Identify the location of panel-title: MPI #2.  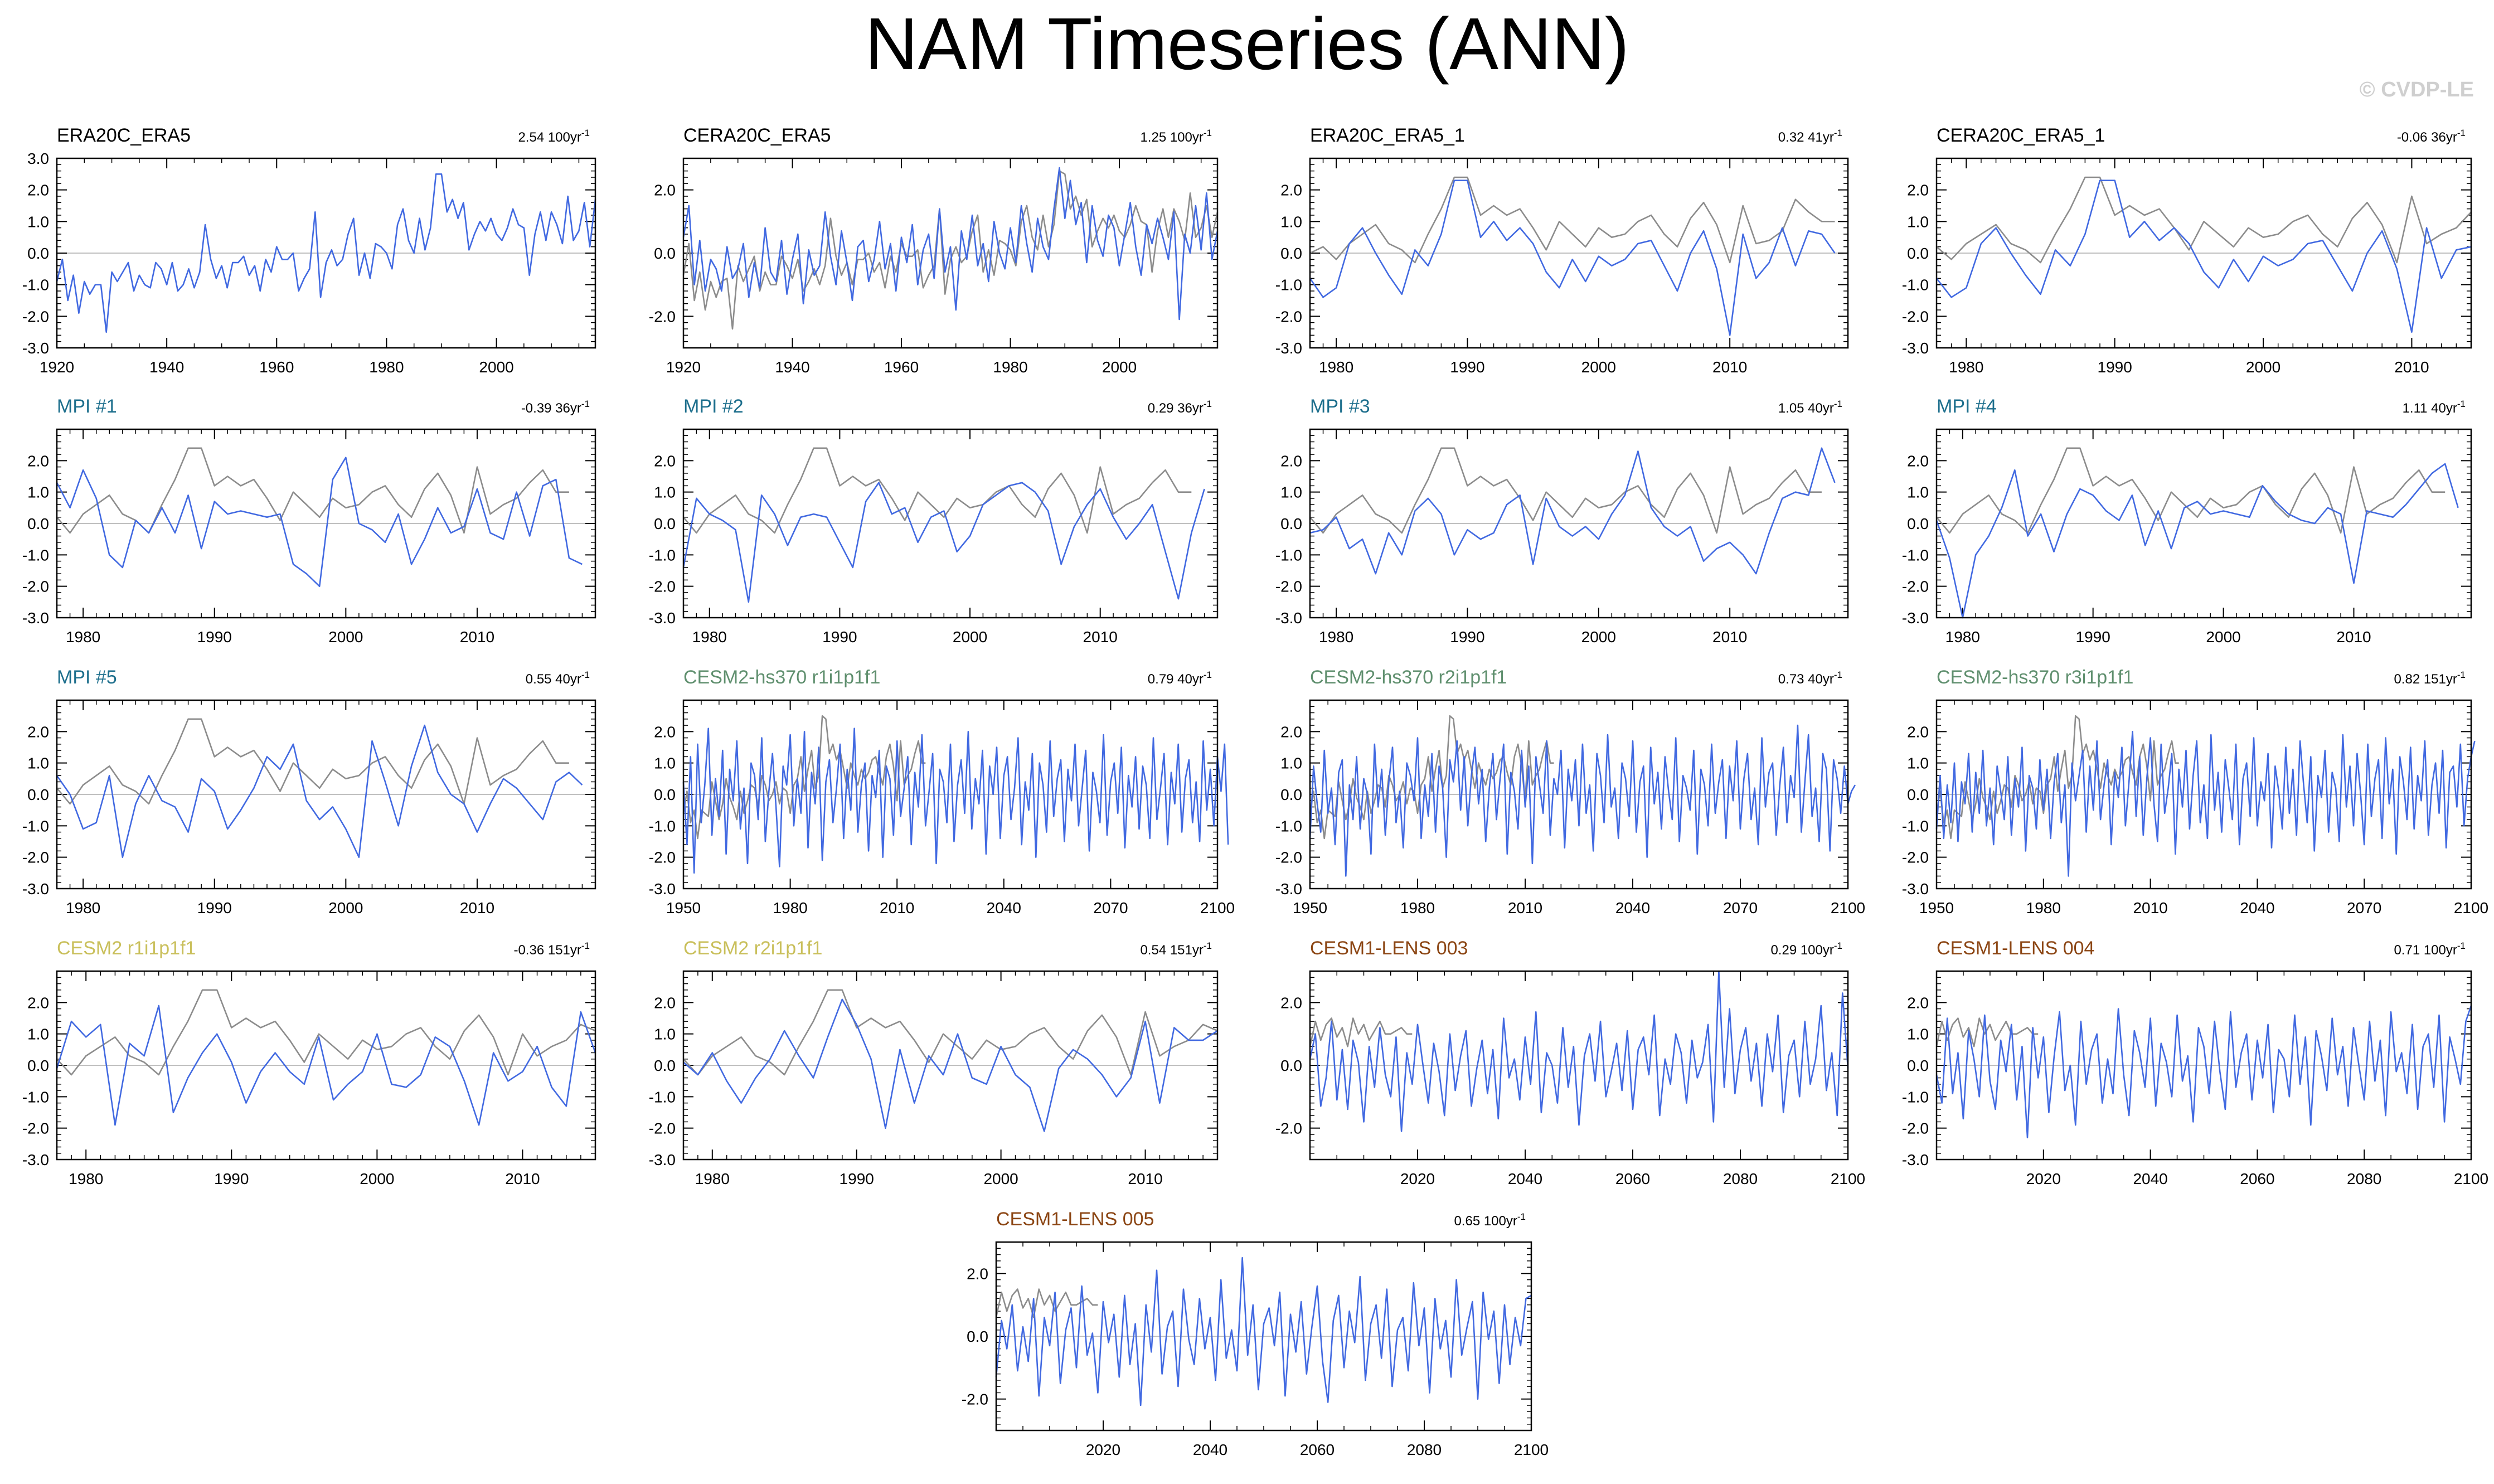
(713, 406).